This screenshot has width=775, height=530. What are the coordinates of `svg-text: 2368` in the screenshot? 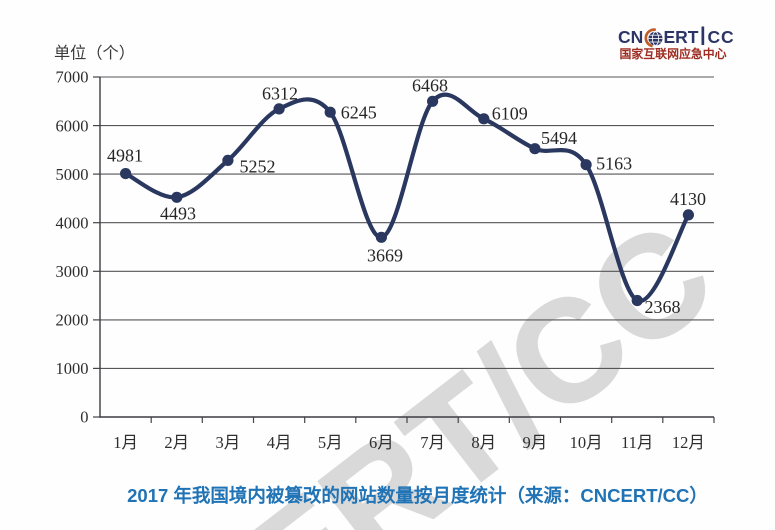 It's located at (663, 307).